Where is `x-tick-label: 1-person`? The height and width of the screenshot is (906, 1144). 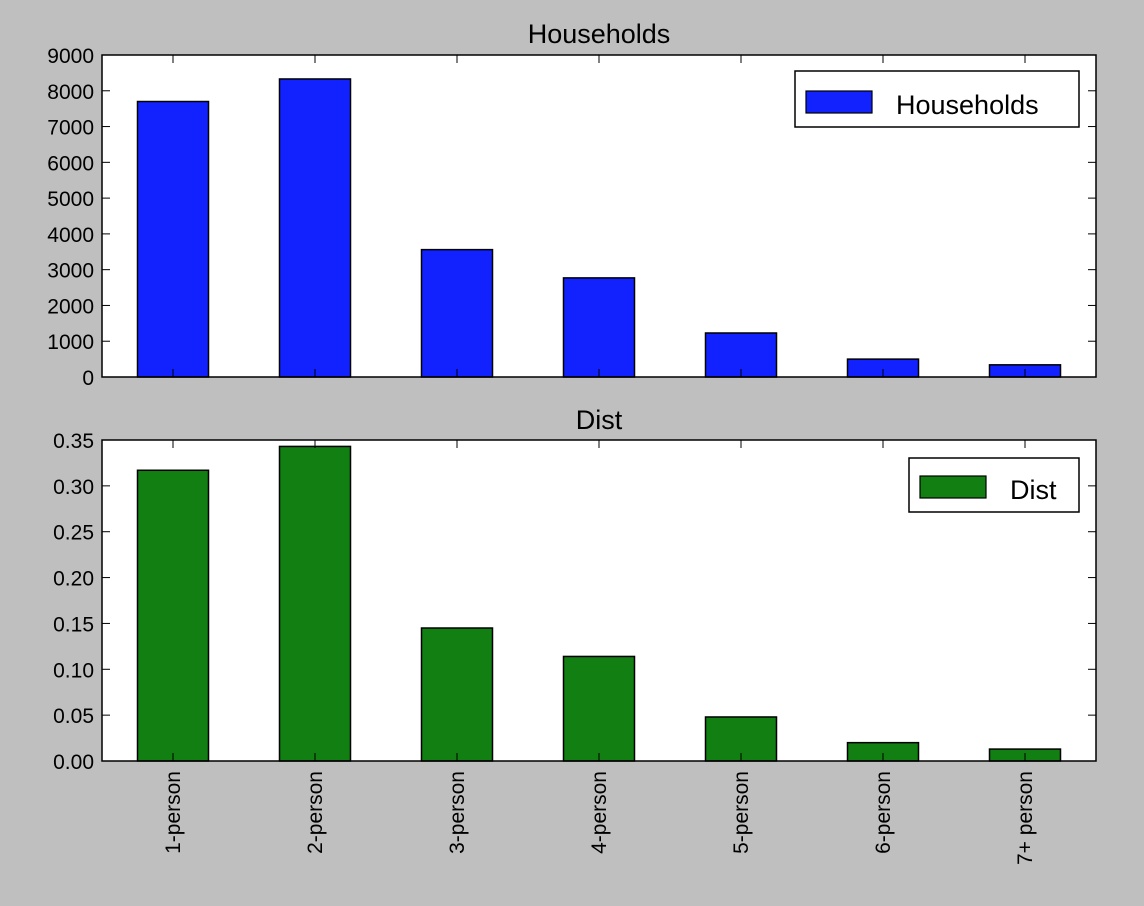 x-tick-label: 1-person is located at coordinates (173, 812).